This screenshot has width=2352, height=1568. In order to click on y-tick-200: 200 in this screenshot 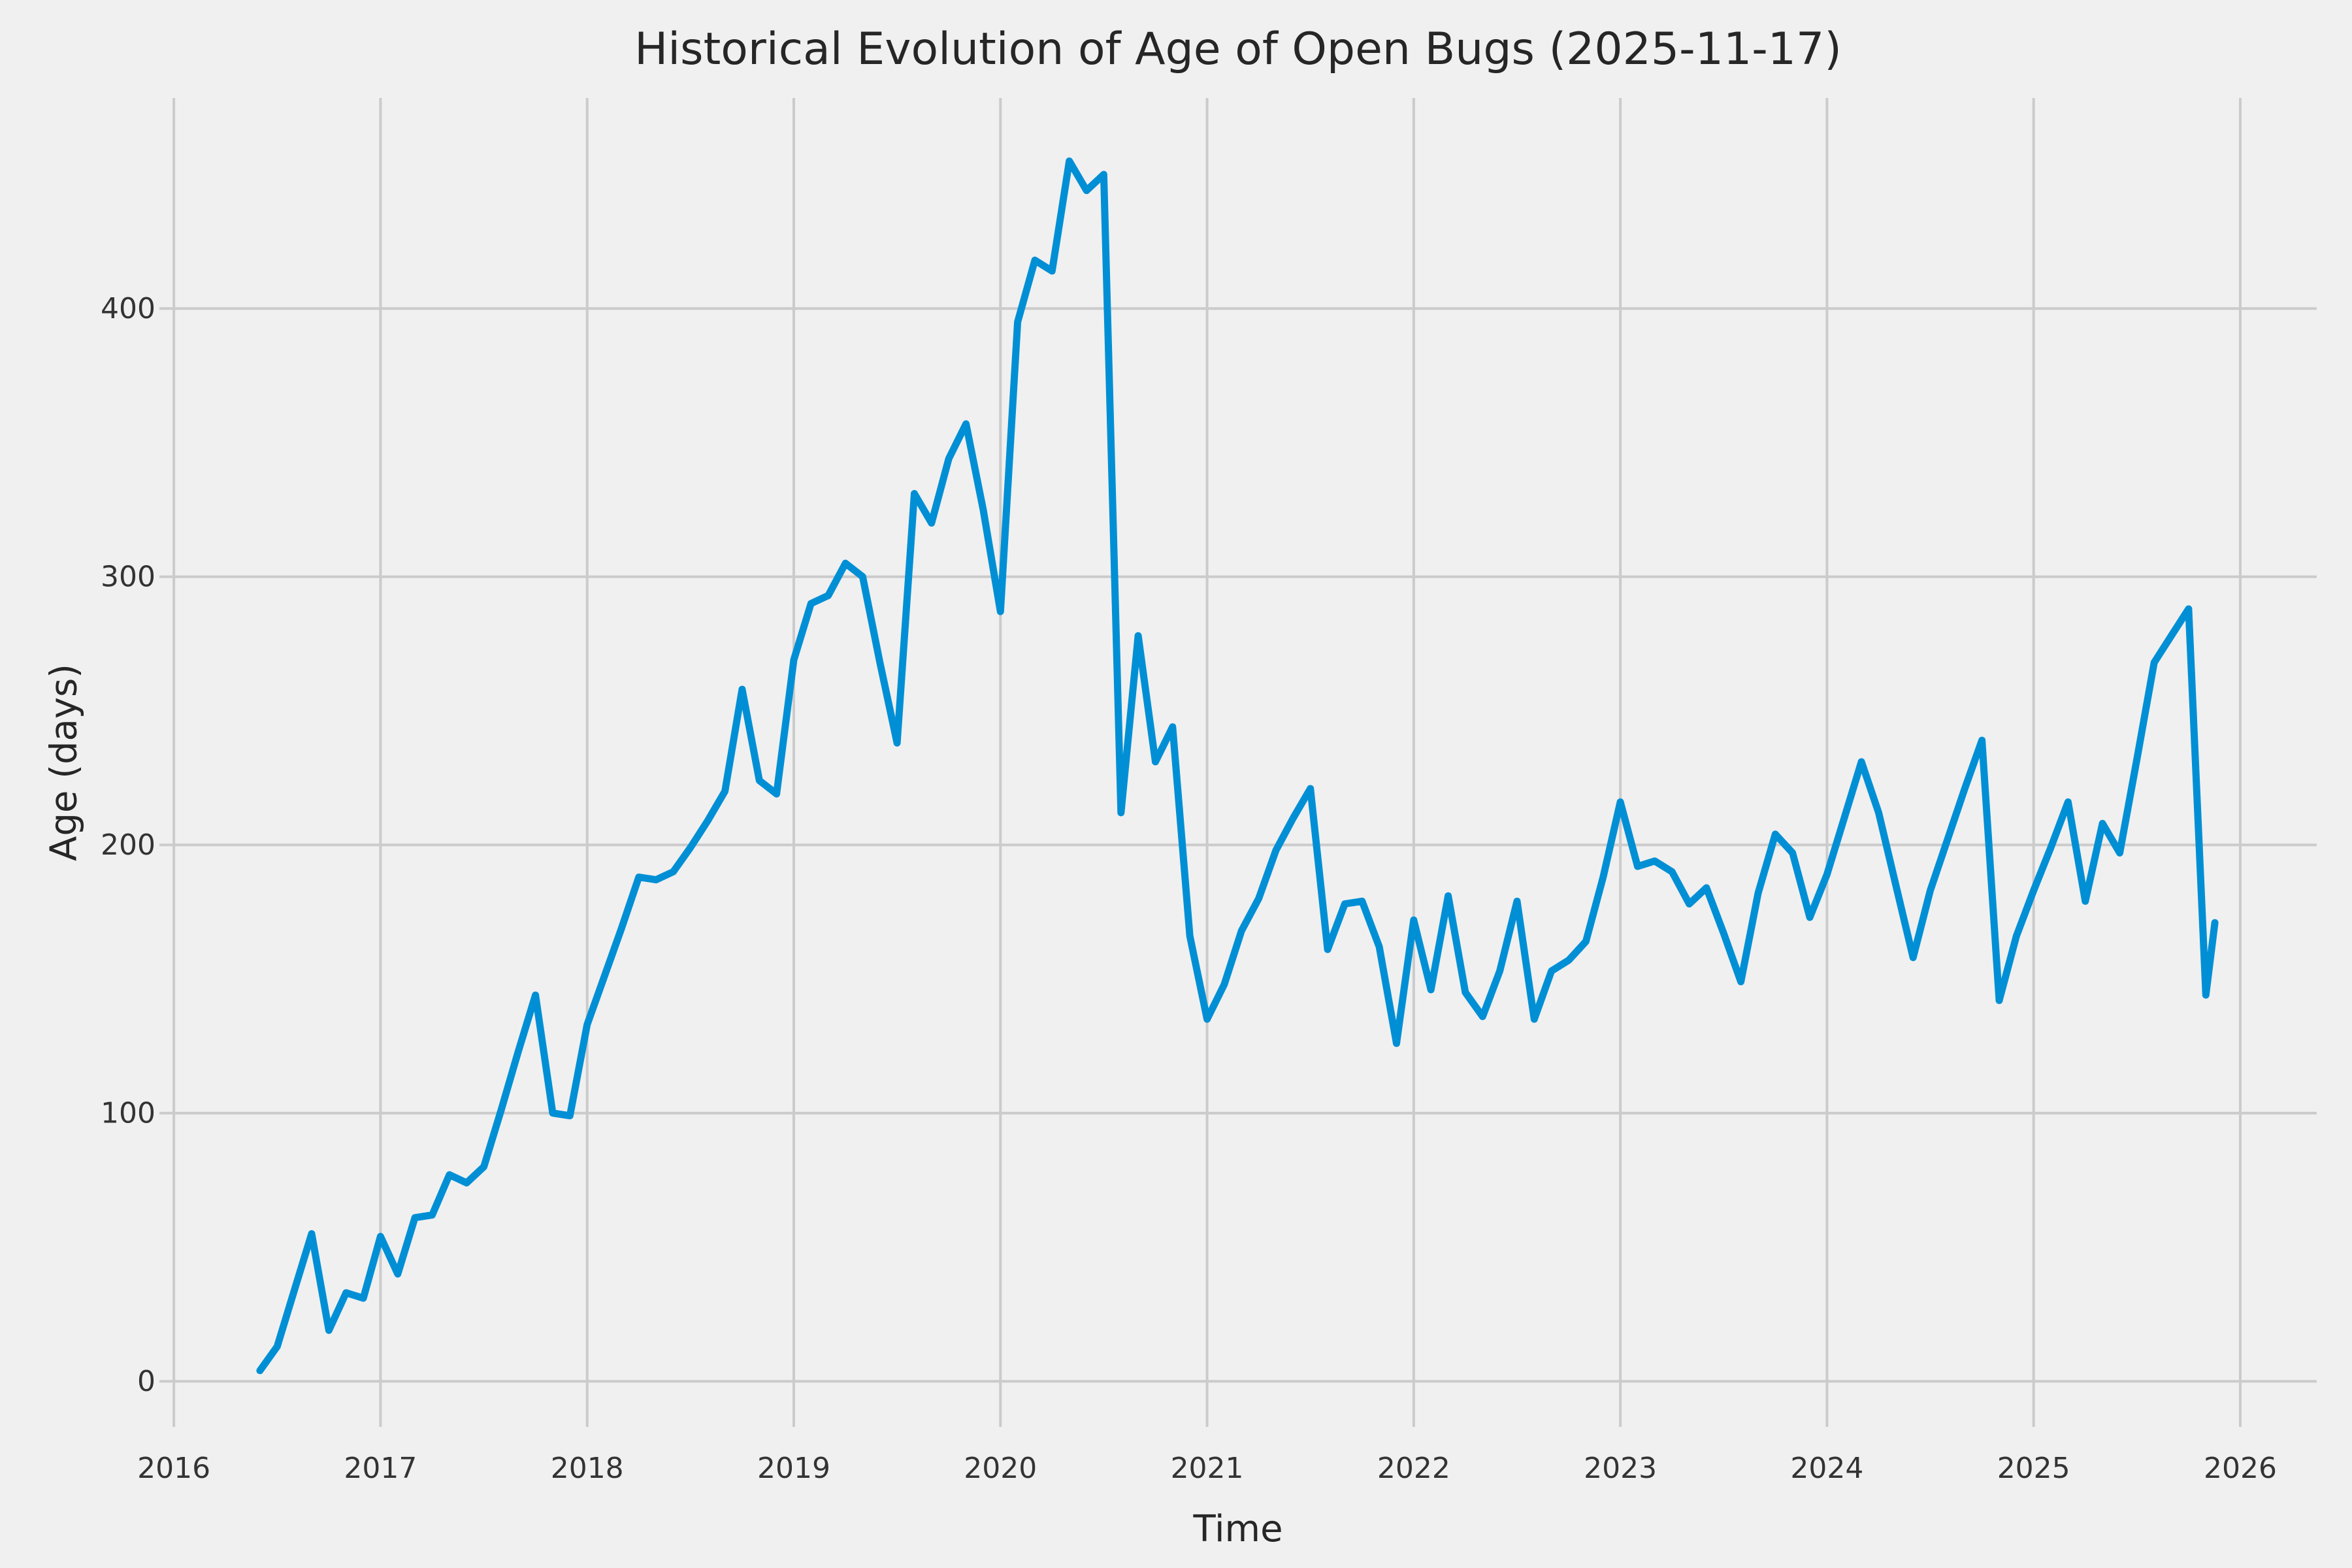, I will do `click(128, 845)`.